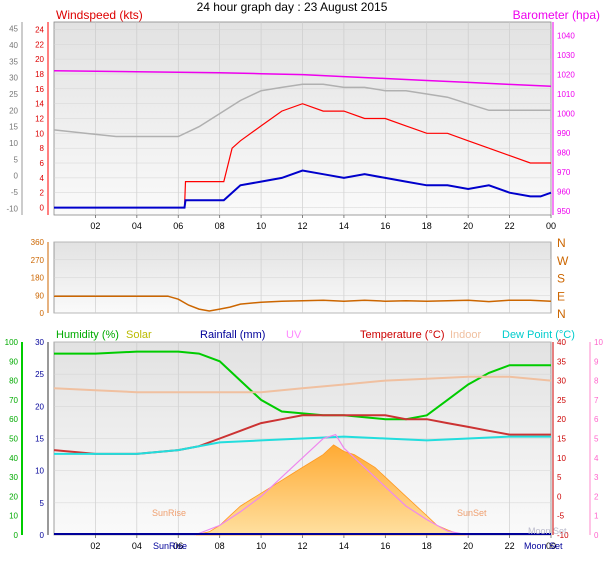 The width and height of the screenshot is (608, 561). Describe the element at coordinates (564, 153) in the screenshot. I see `barometer-tick-label: 980` at that location.